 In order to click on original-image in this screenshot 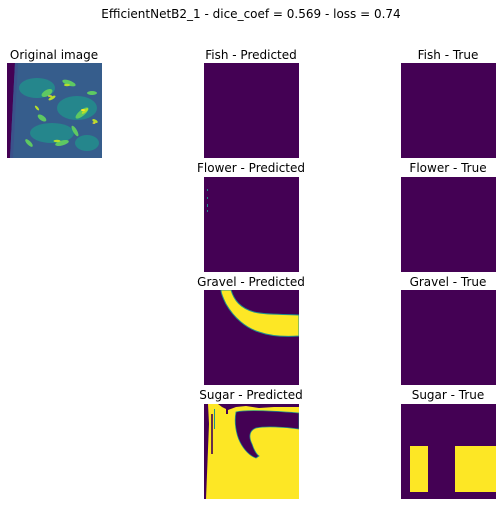, I will do `click(54, 110)`.